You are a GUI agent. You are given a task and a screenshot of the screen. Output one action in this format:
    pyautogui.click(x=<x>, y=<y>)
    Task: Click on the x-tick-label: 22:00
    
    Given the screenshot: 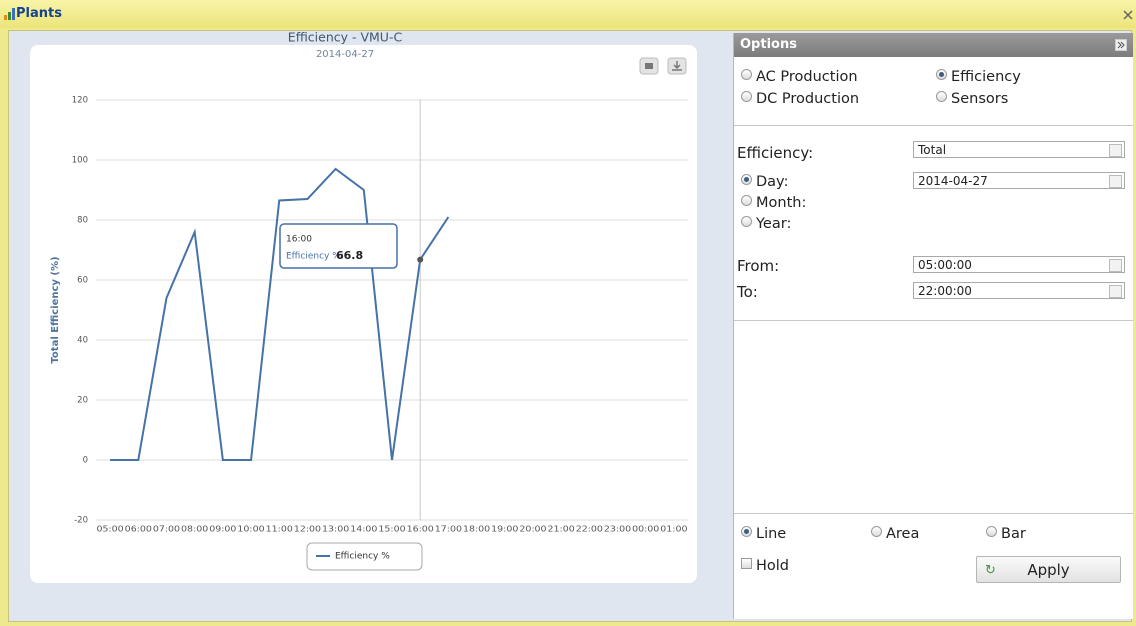 What is the action you would take?
    pyautogui.click(x=589, y=529)
    